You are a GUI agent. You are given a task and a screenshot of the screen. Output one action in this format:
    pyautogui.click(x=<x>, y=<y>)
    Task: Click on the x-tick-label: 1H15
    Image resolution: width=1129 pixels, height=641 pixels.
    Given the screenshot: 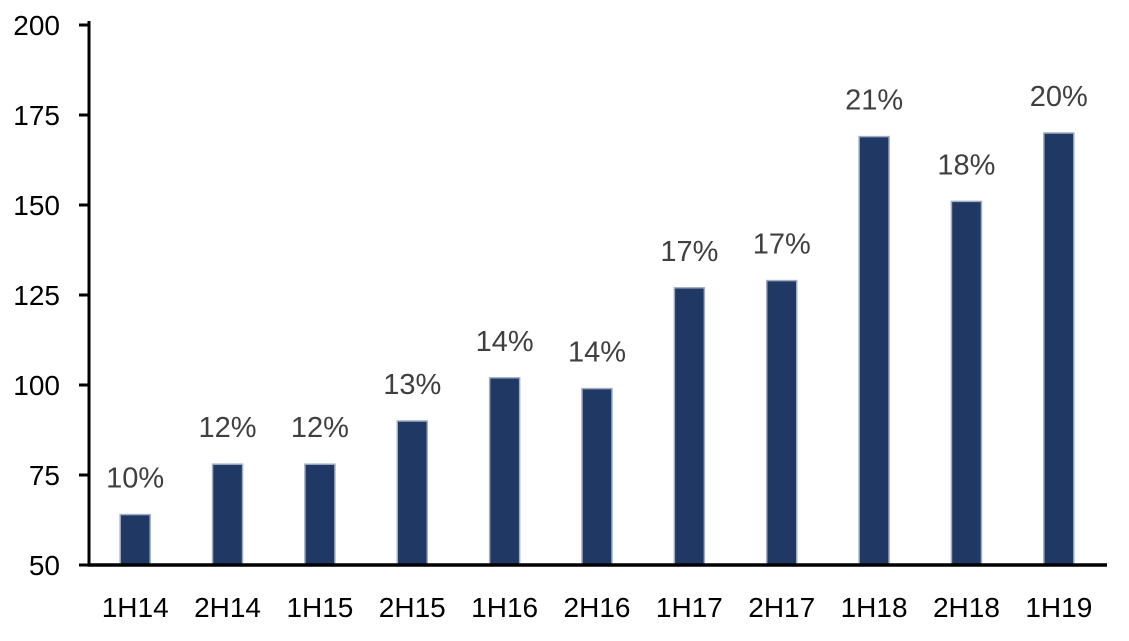 What is the action you would take?
    pyautogui.click(x=319, y=607)
    